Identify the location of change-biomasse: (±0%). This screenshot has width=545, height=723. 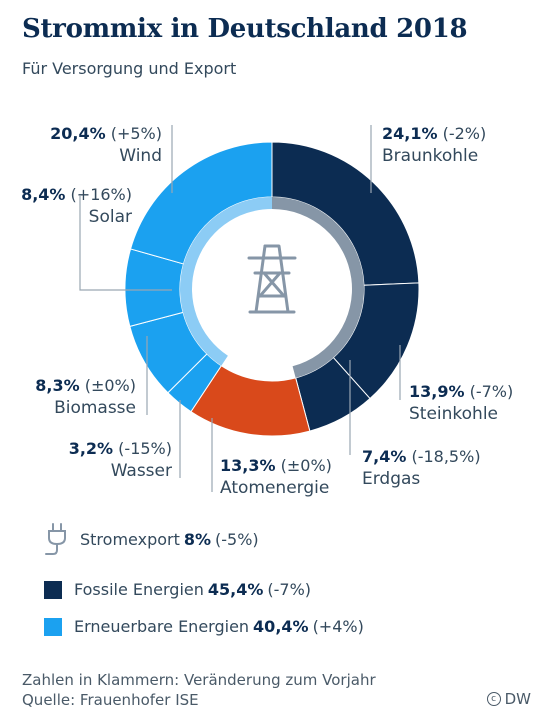
(110, 385).